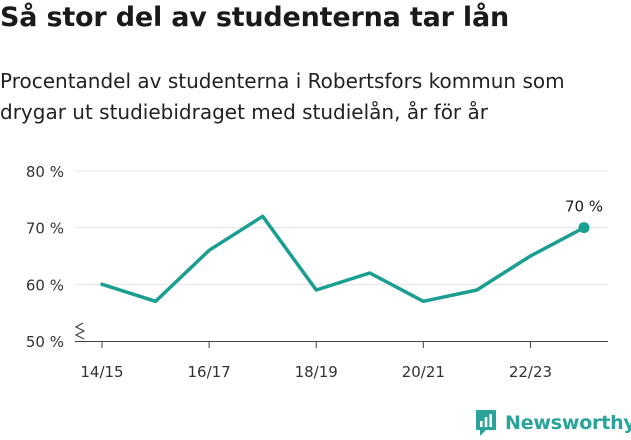 Image resolution: width=631 pixels, height=440 pixels. What do you see at coordinates (45, 229) in the screenshot?
I see `y-tick-label: 70 %` at bounding box center [45, 229].